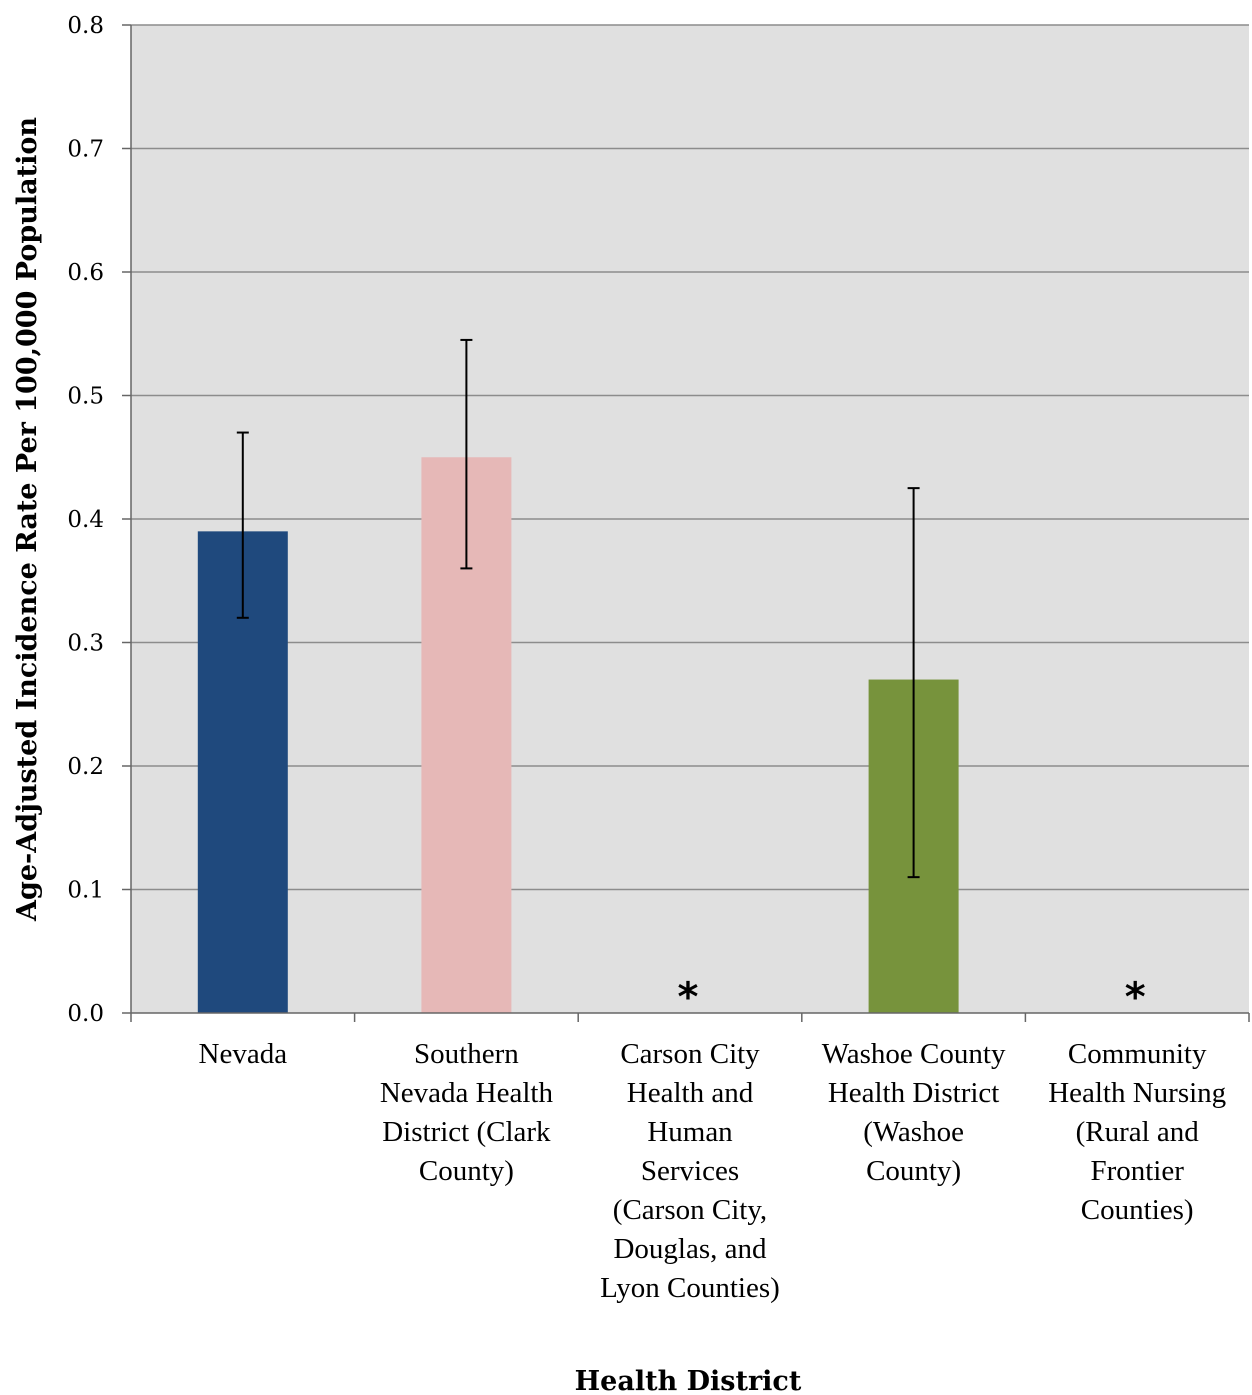  I want to click on x-category-label: (Washoe, so click(913, 1132).